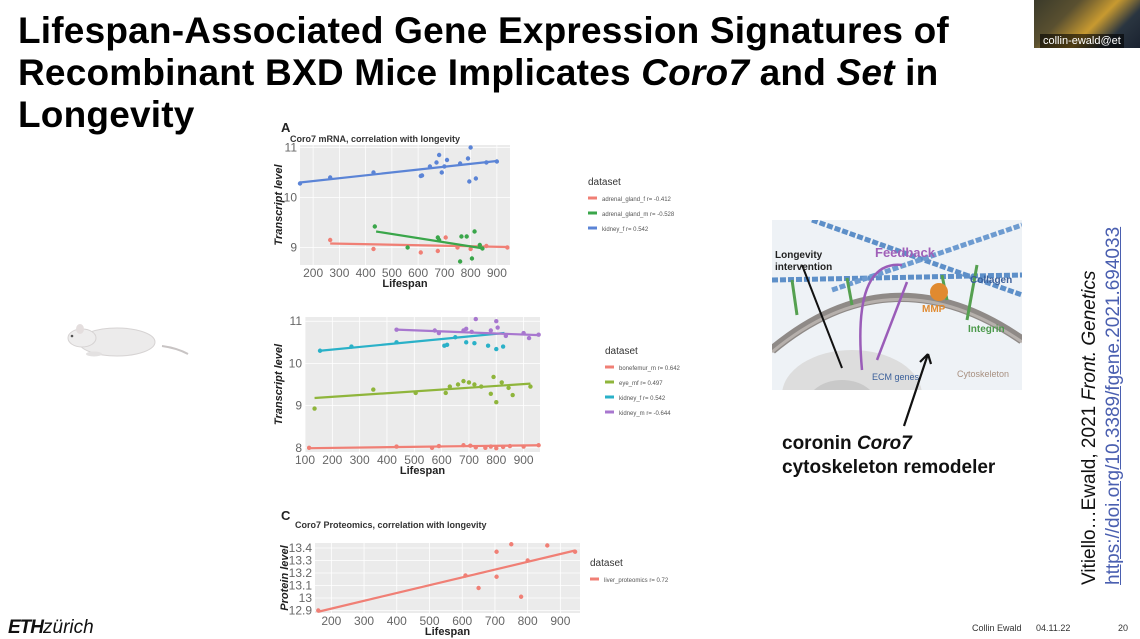  I want to click on y-axis-label: Protein level, so click(285, 577).